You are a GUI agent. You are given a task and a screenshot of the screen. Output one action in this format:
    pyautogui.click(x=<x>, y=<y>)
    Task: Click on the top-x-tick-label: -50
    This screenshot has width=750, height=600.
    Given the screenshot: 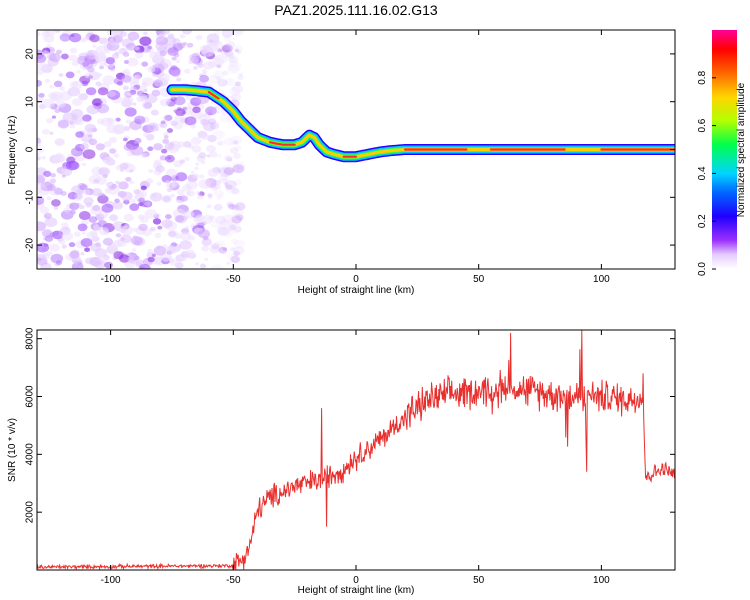 What is the action you would take?
    pyautogui.click(x=233, y=279)
    